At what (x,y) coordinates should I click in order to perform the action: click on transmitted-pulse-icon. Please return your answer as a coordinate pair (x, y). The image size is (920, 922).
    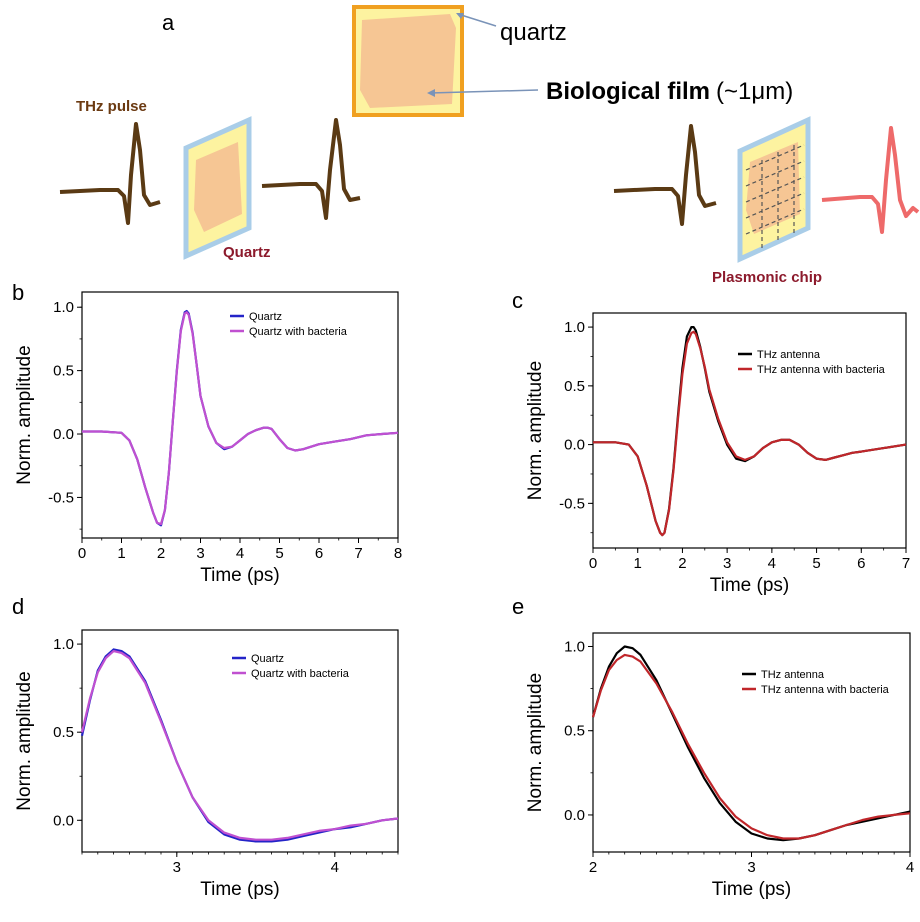
    Looking at the image, I should click on (311, 169).